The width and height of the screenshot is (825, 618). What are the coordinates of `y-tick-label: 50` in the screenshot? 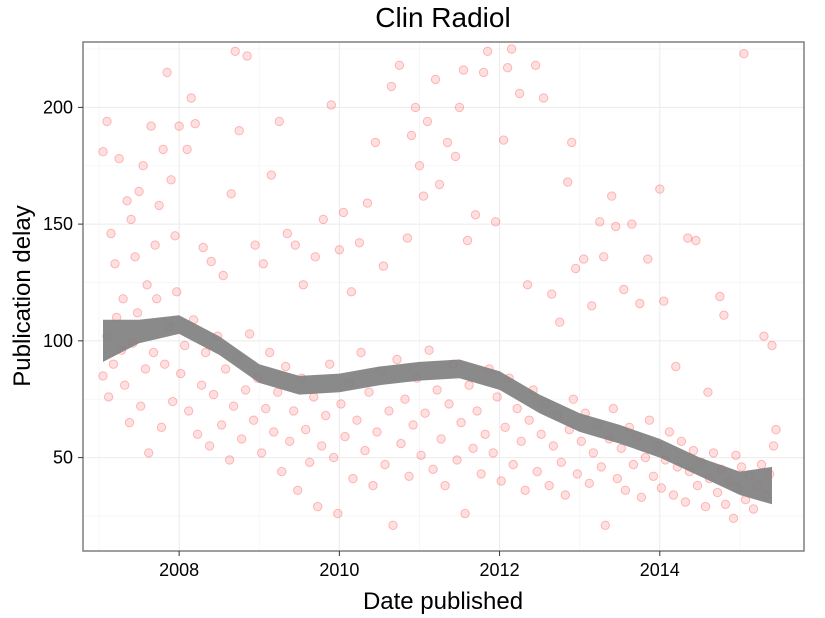 It's located at (63, 458).